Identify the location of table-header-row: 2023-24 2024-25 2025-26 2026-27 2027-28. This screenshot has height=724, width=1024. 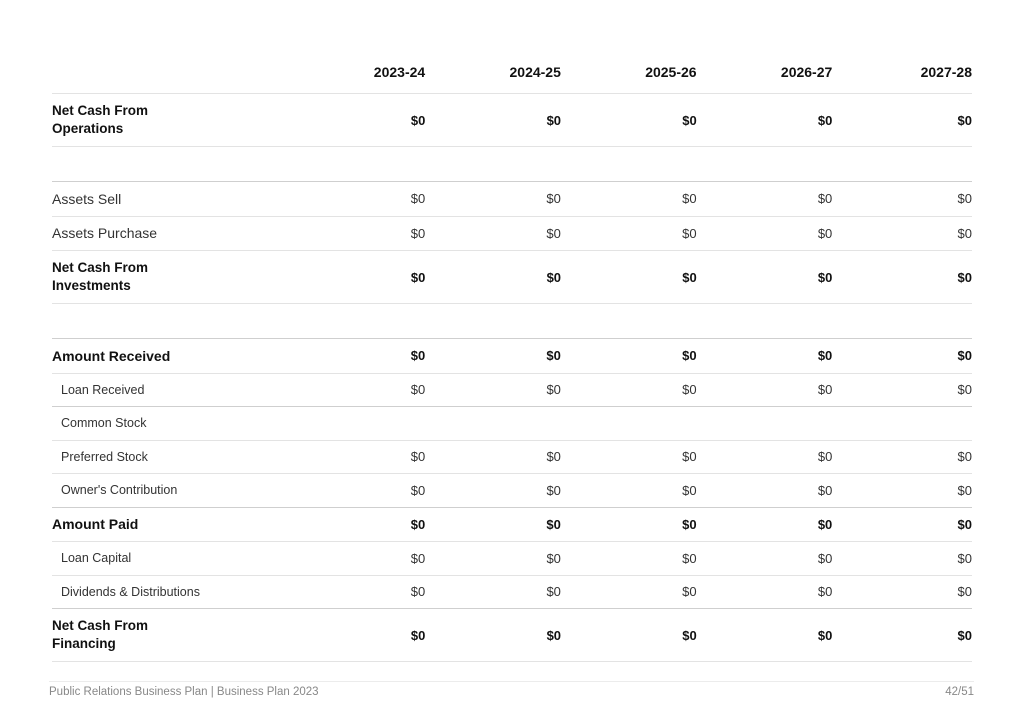
(512, 72).